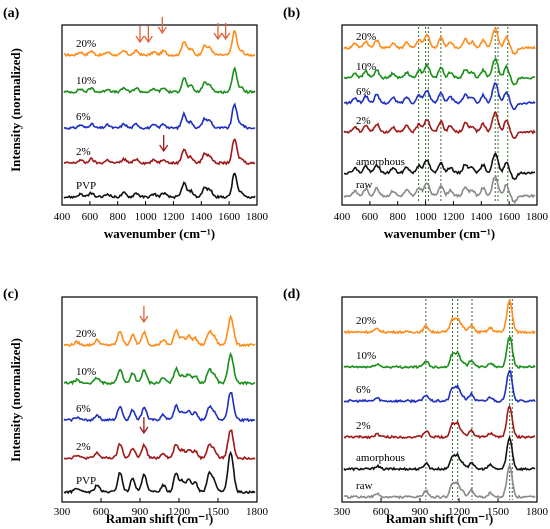  Describe the element at coordinates (291, 13) in the screenshot. I see `panel-label: (b)` at that location.